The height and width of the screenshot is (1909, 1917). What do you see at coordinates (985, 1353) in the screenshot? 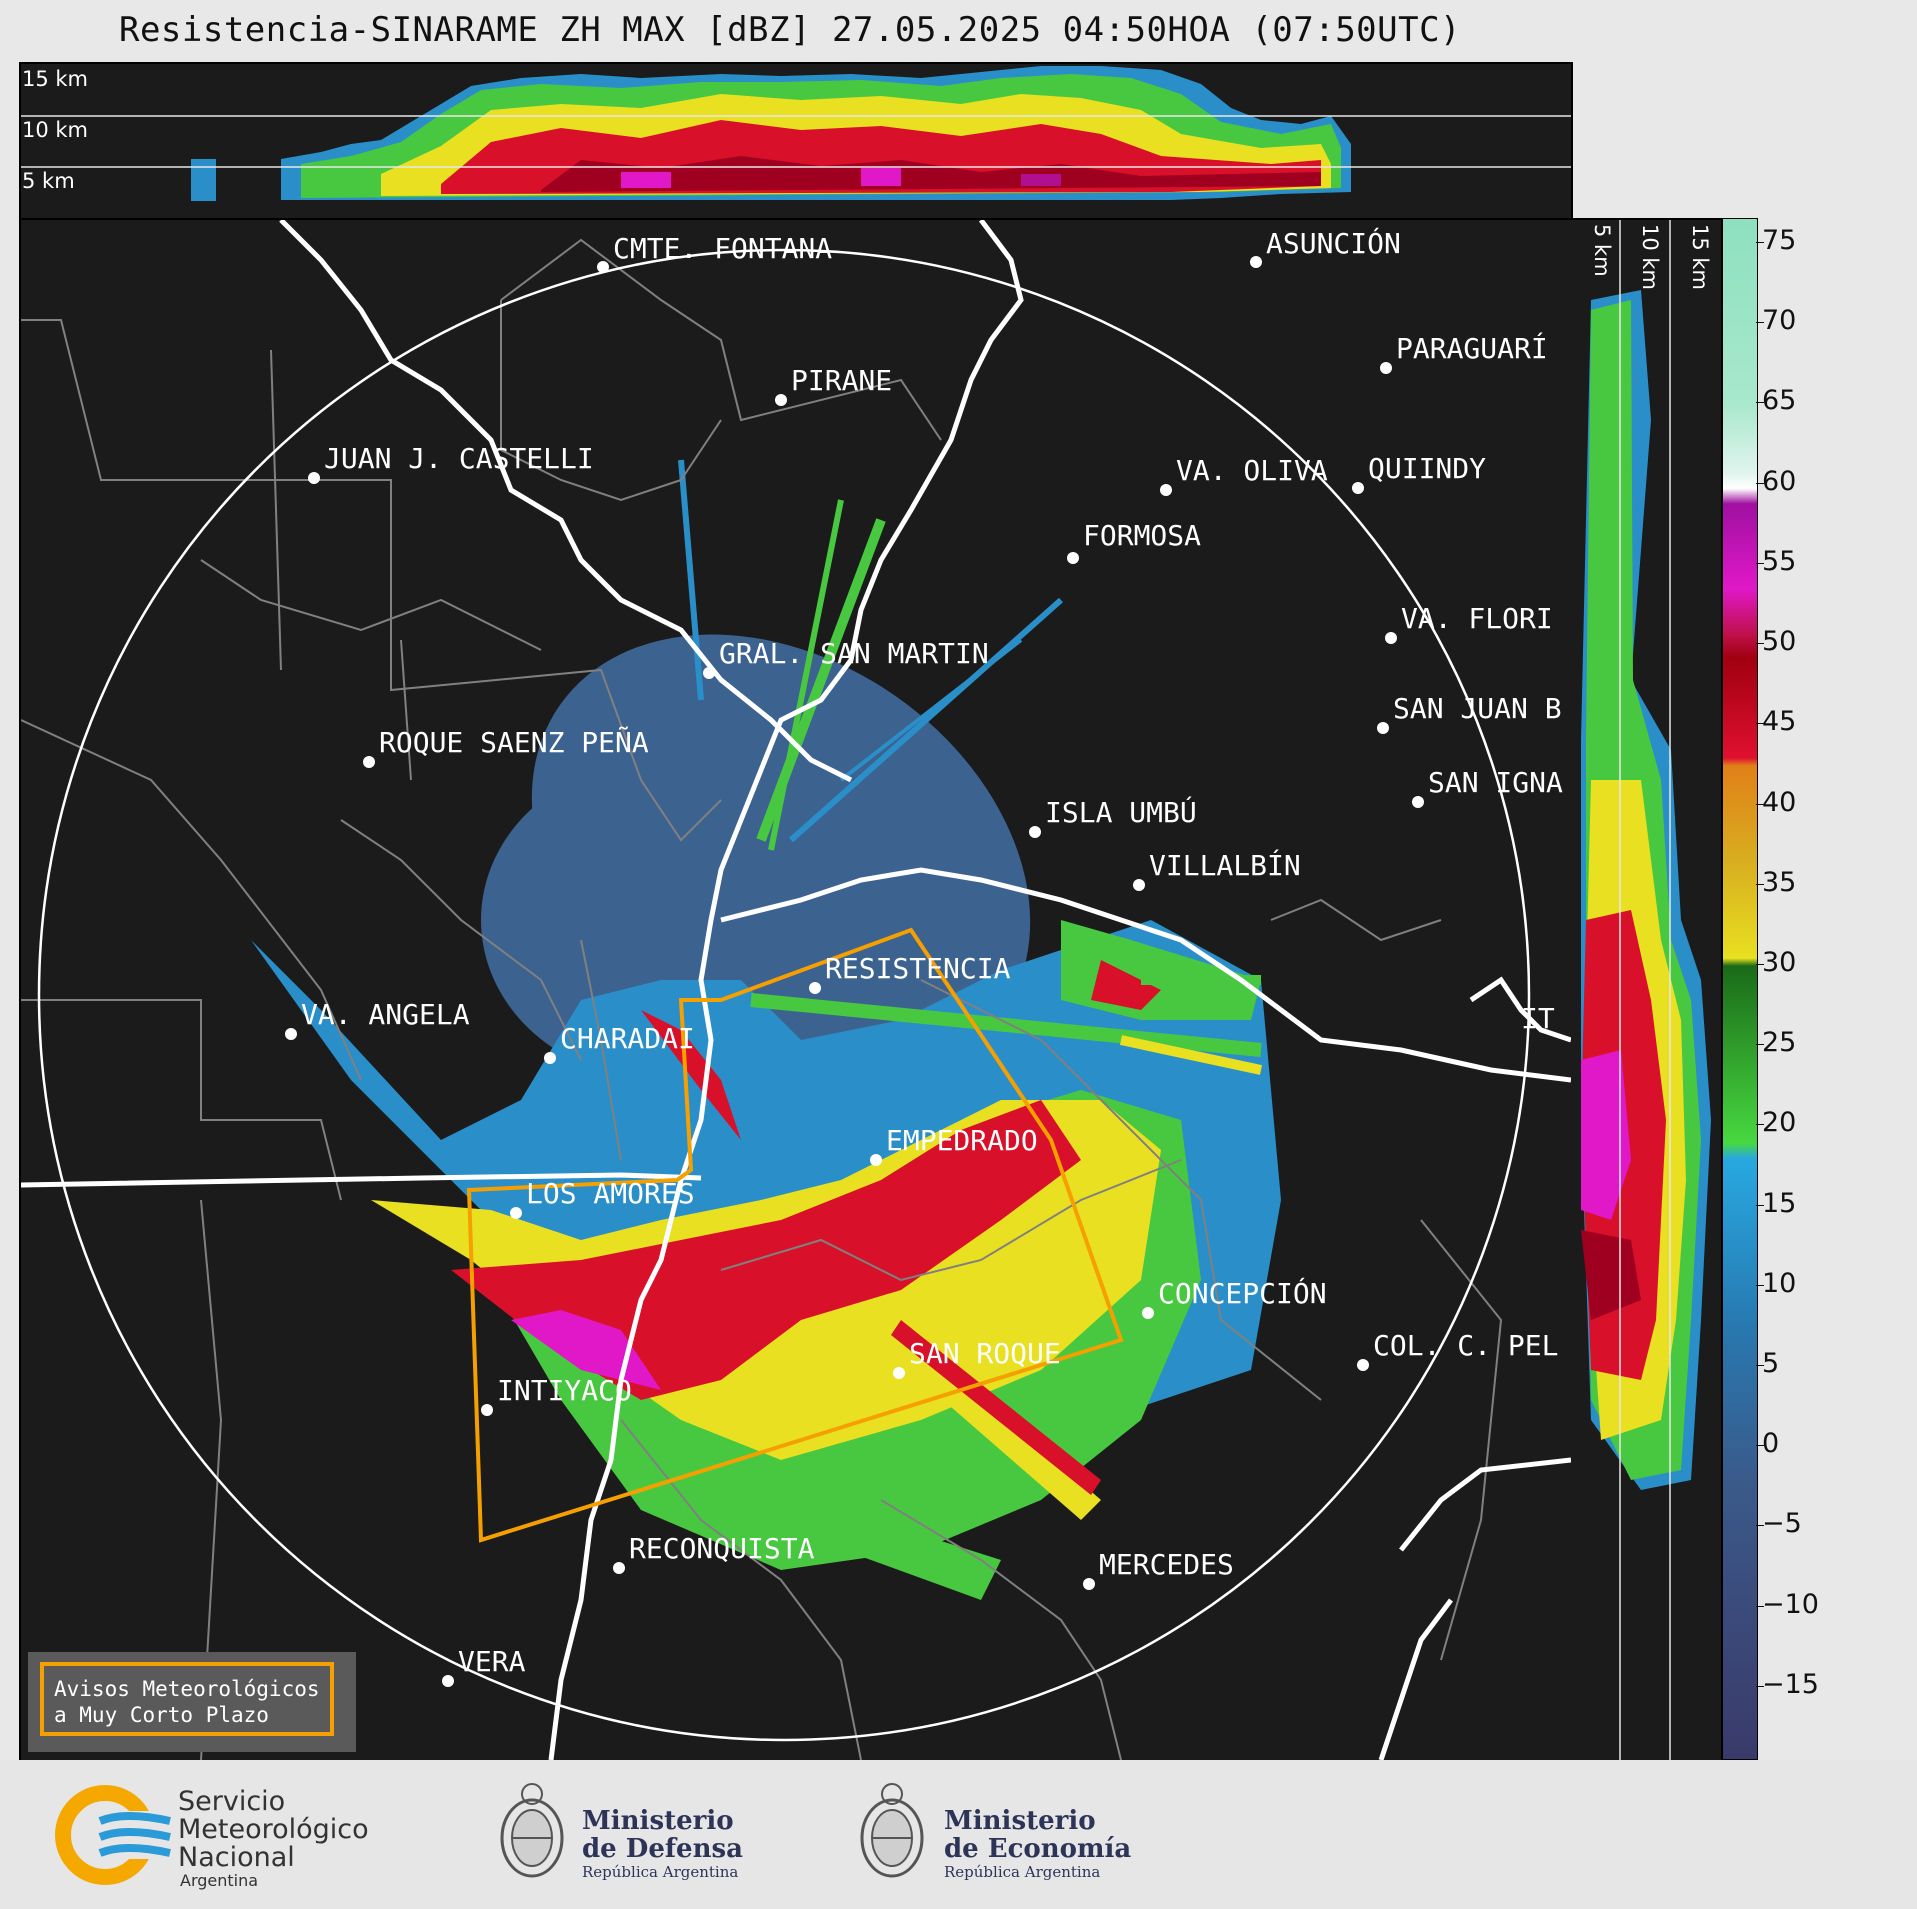
I see `city-san-roque: SAN ROQUE` at bounding box center [985, 1353].